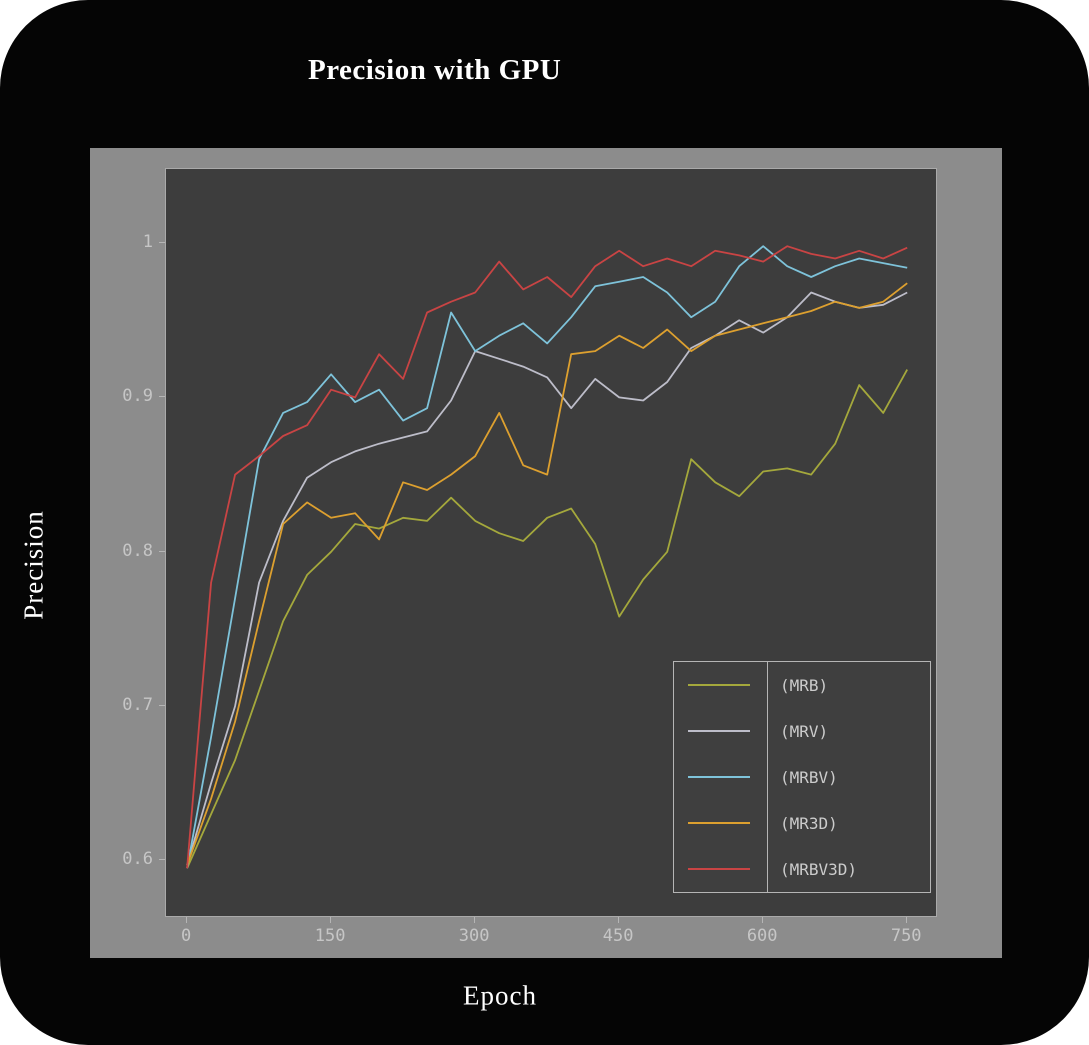  Describe the element at coordinates (719, 685) in the screenshot. I see `legend-swatch-mrb` at that location.